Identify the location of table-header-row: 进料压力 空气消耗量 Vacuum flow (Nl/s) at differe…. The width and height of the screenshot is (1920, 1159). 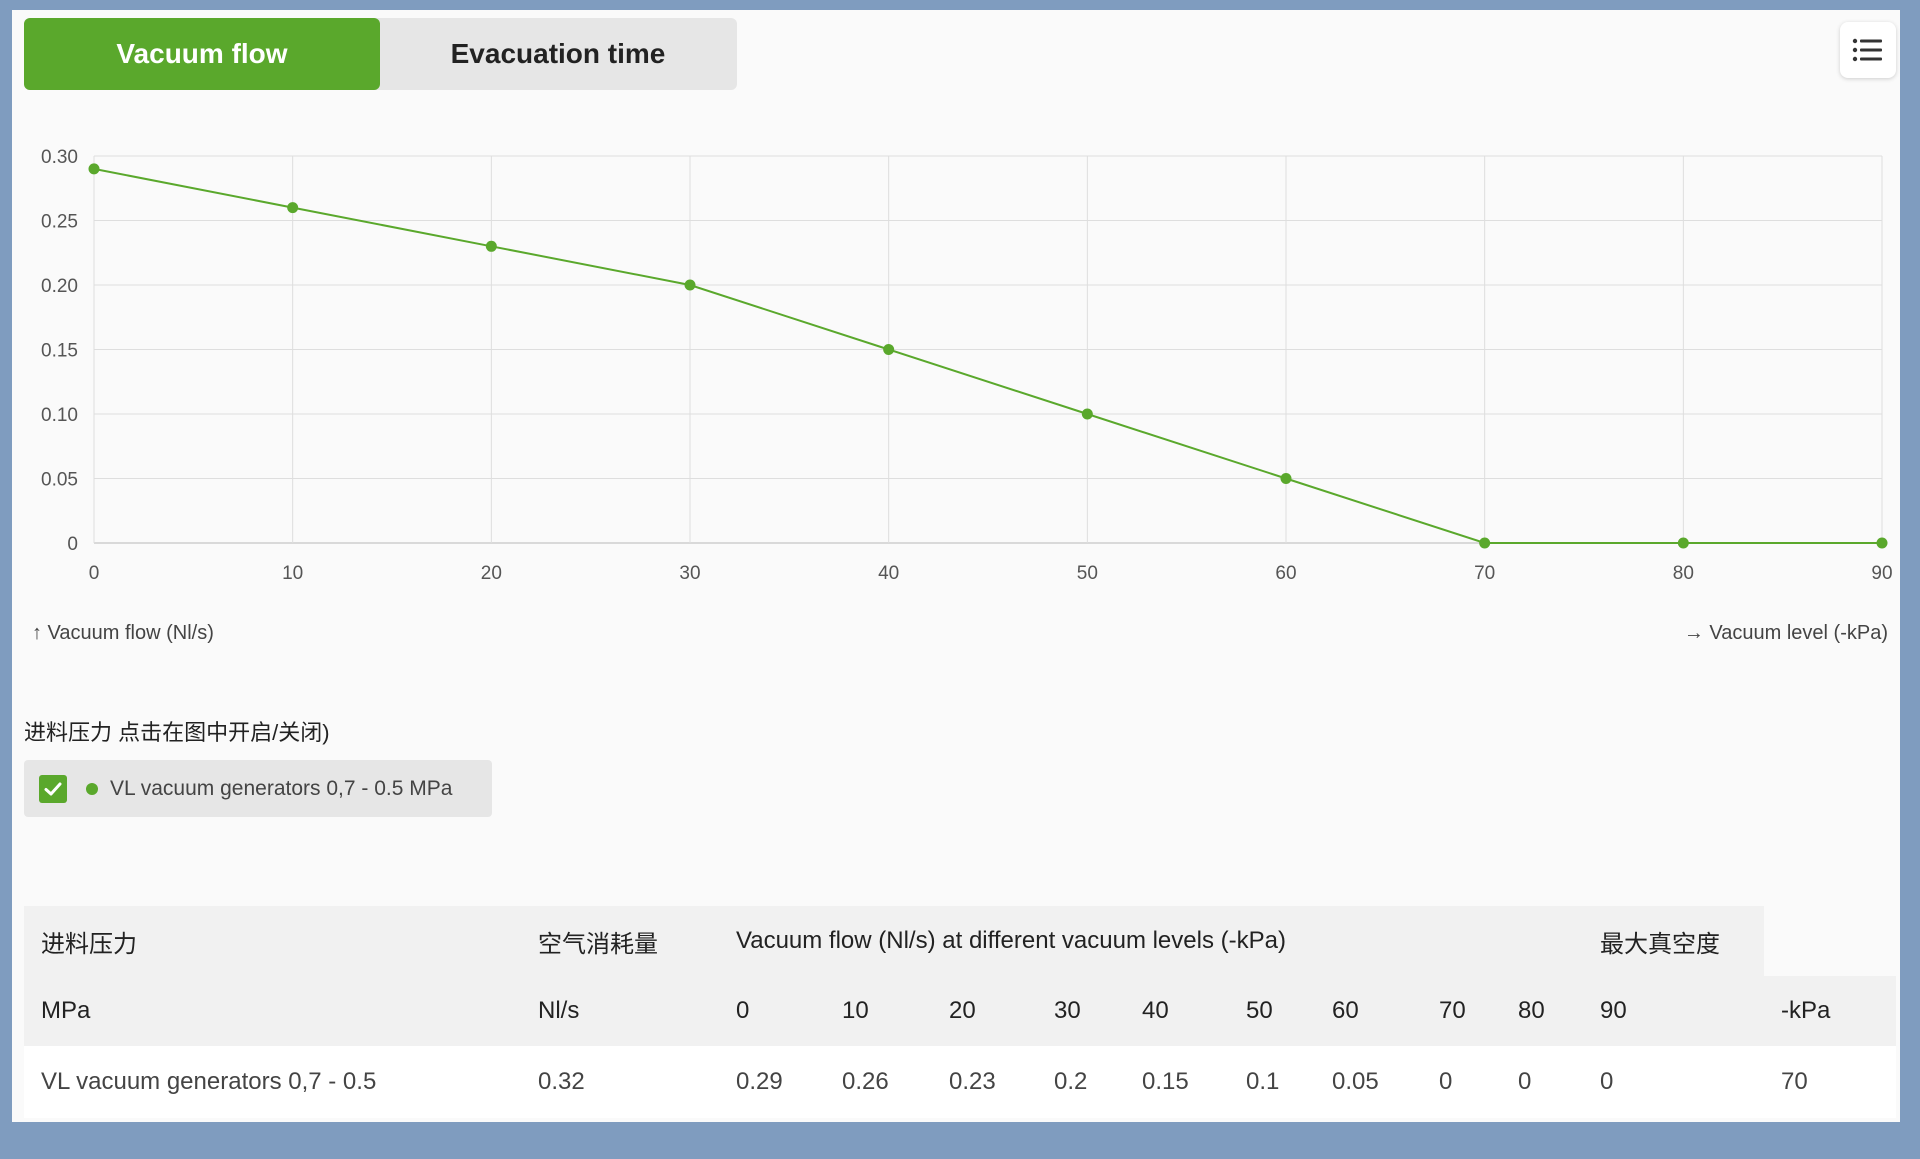
(960, 941).